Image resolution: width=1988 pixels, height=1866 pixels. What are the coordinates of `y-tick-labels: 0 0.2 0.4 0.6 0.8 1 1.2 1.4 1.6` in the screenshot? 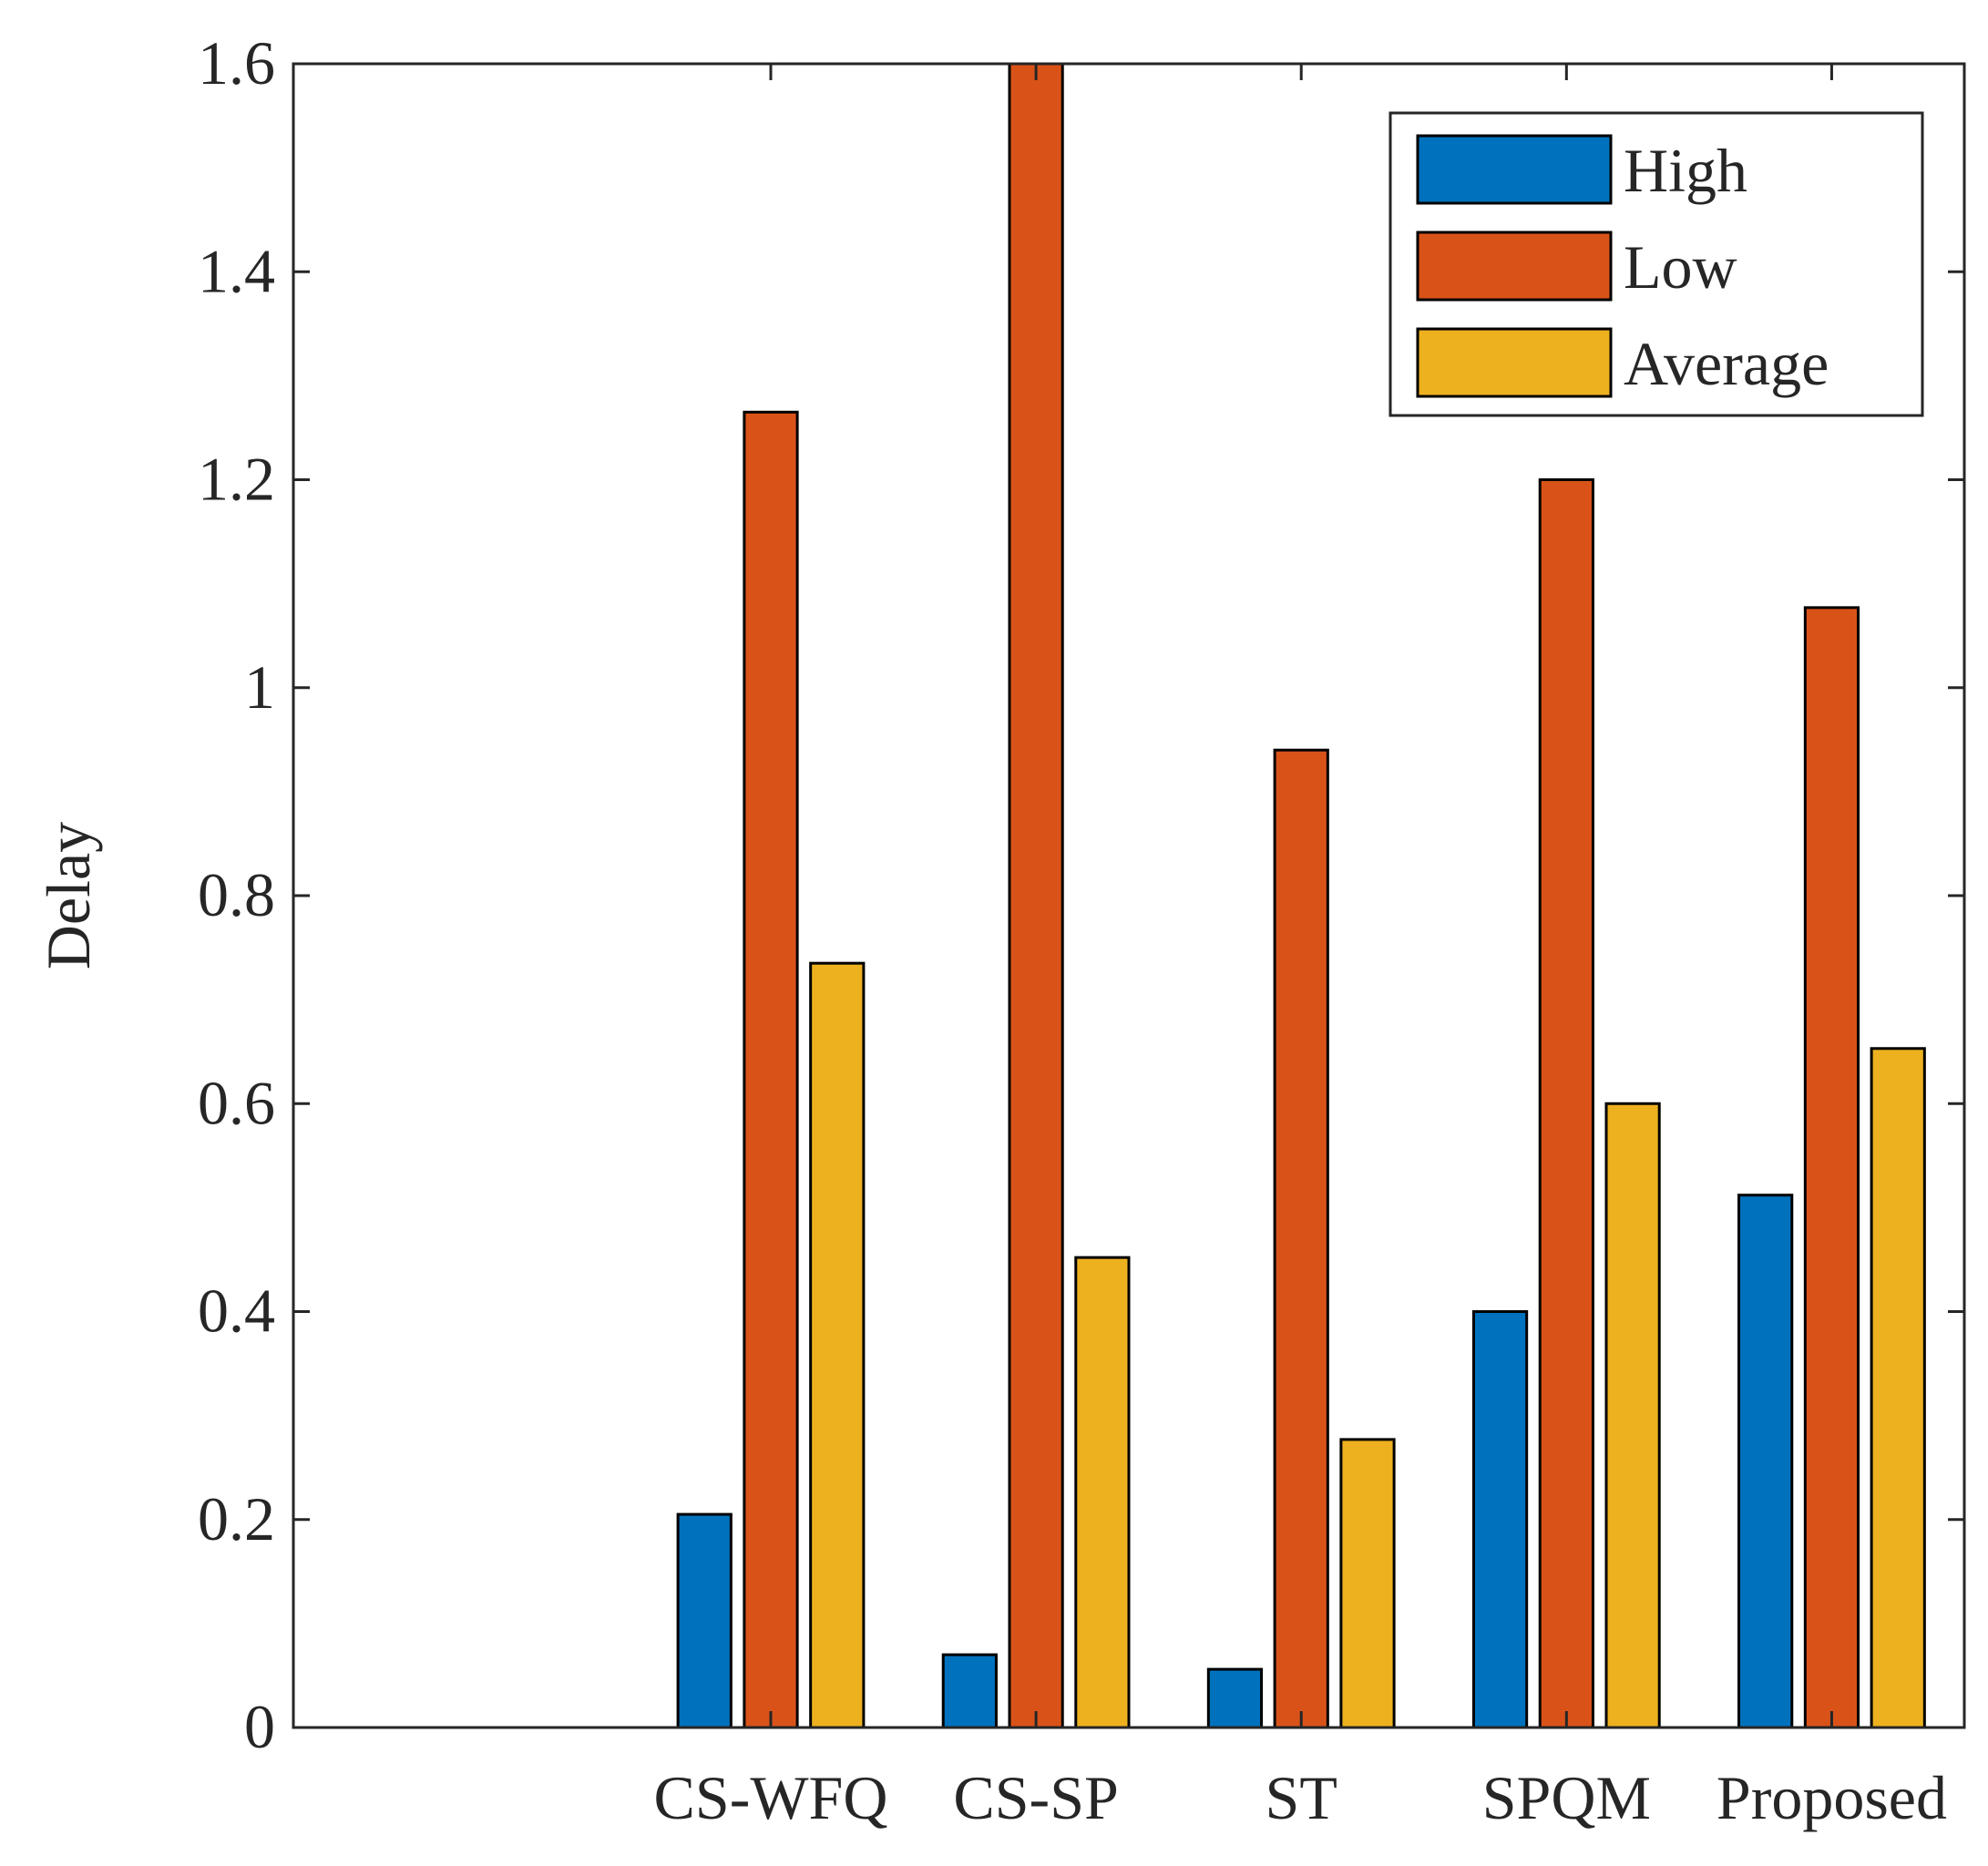 It's located at (236, 894).